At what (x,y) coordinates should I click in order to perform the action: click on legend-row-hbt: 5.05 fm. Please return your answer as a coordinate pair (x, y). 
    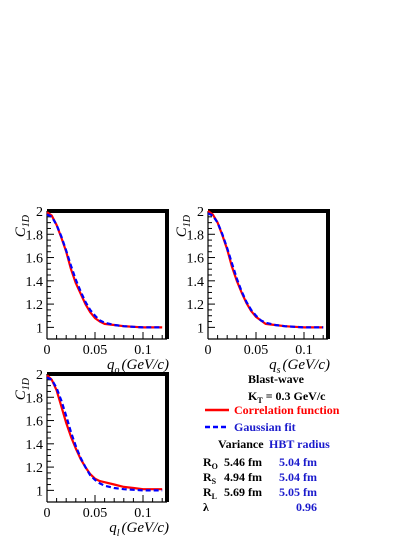
    Looking at the image, I should click on (298, 492).